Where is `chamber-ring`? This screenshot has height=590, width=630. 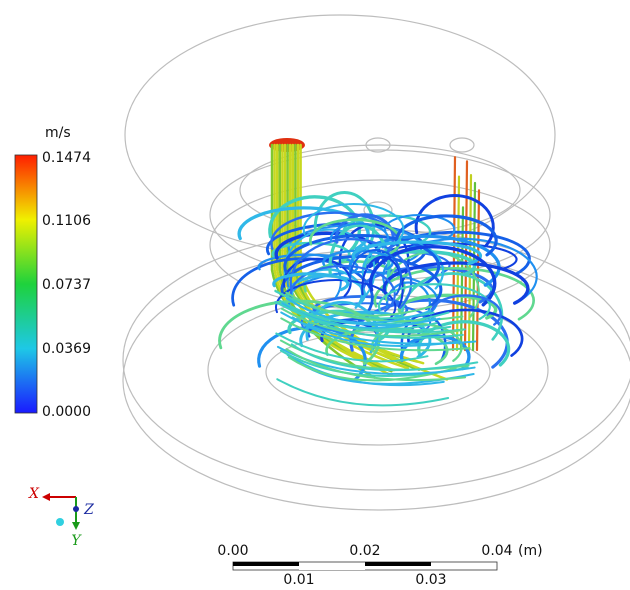 chamber-ring is located at coordinates (380, 215).